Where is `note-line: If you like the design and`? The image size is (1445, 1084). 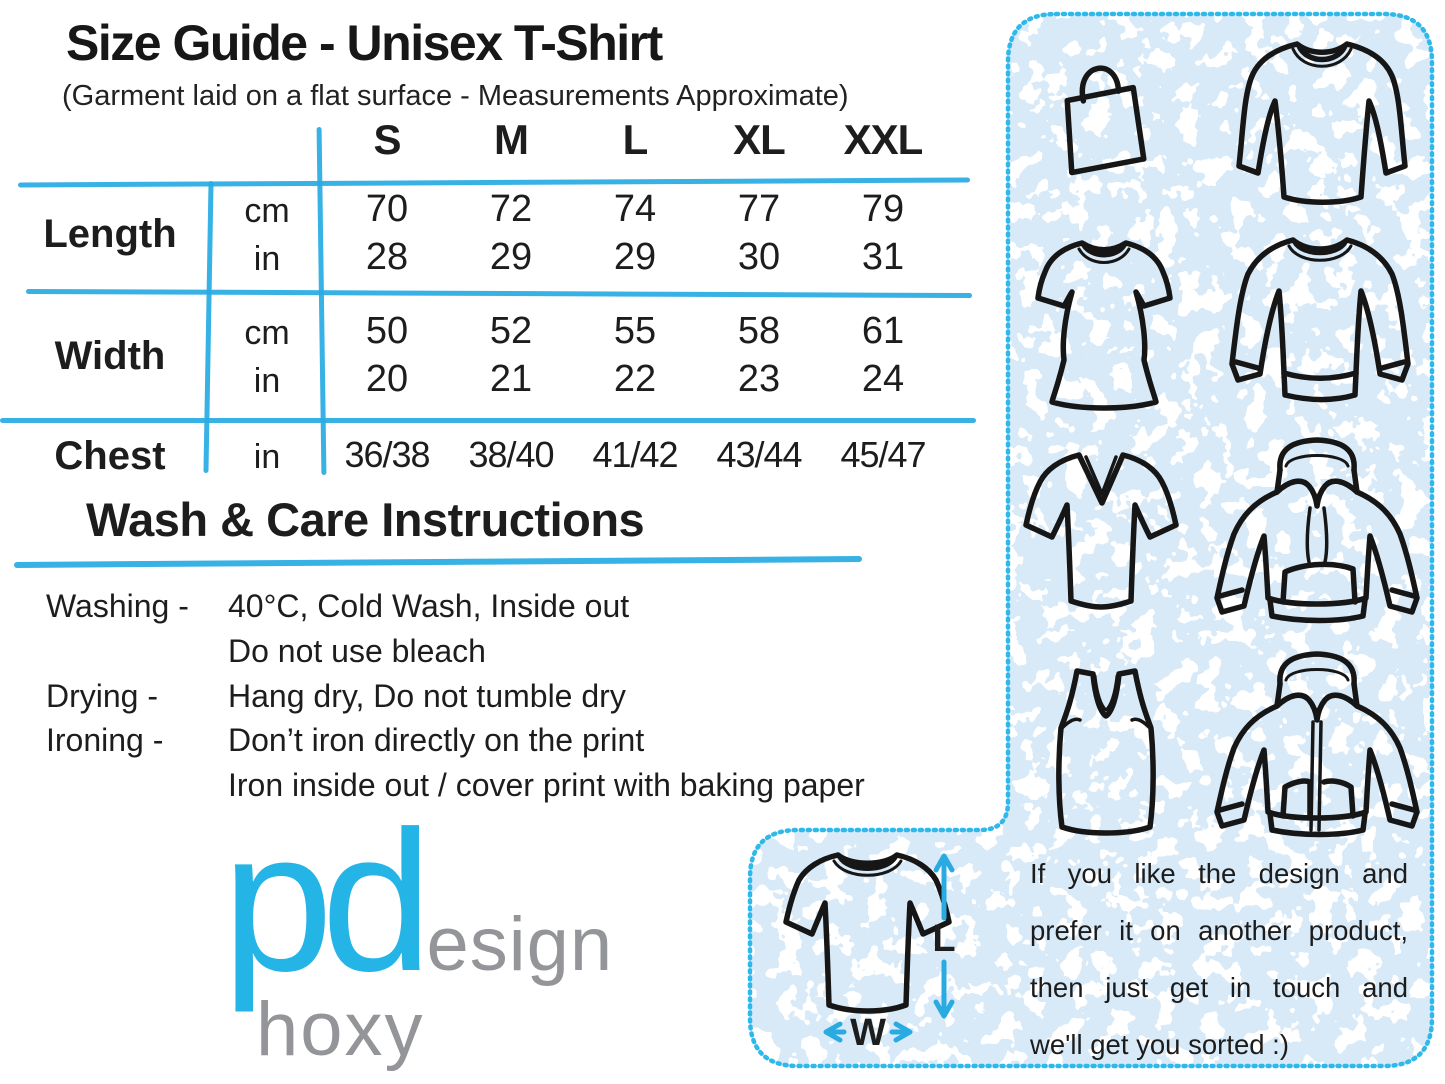 note-line: If you like the design and is located at coordinates (1219, 873).